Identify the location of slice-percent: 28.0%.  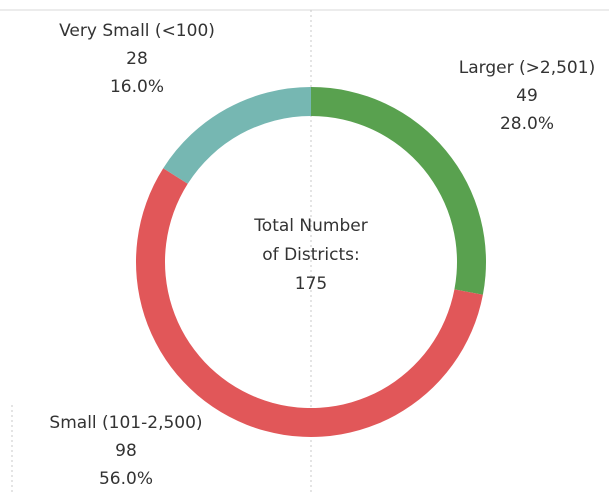
(527, 124).